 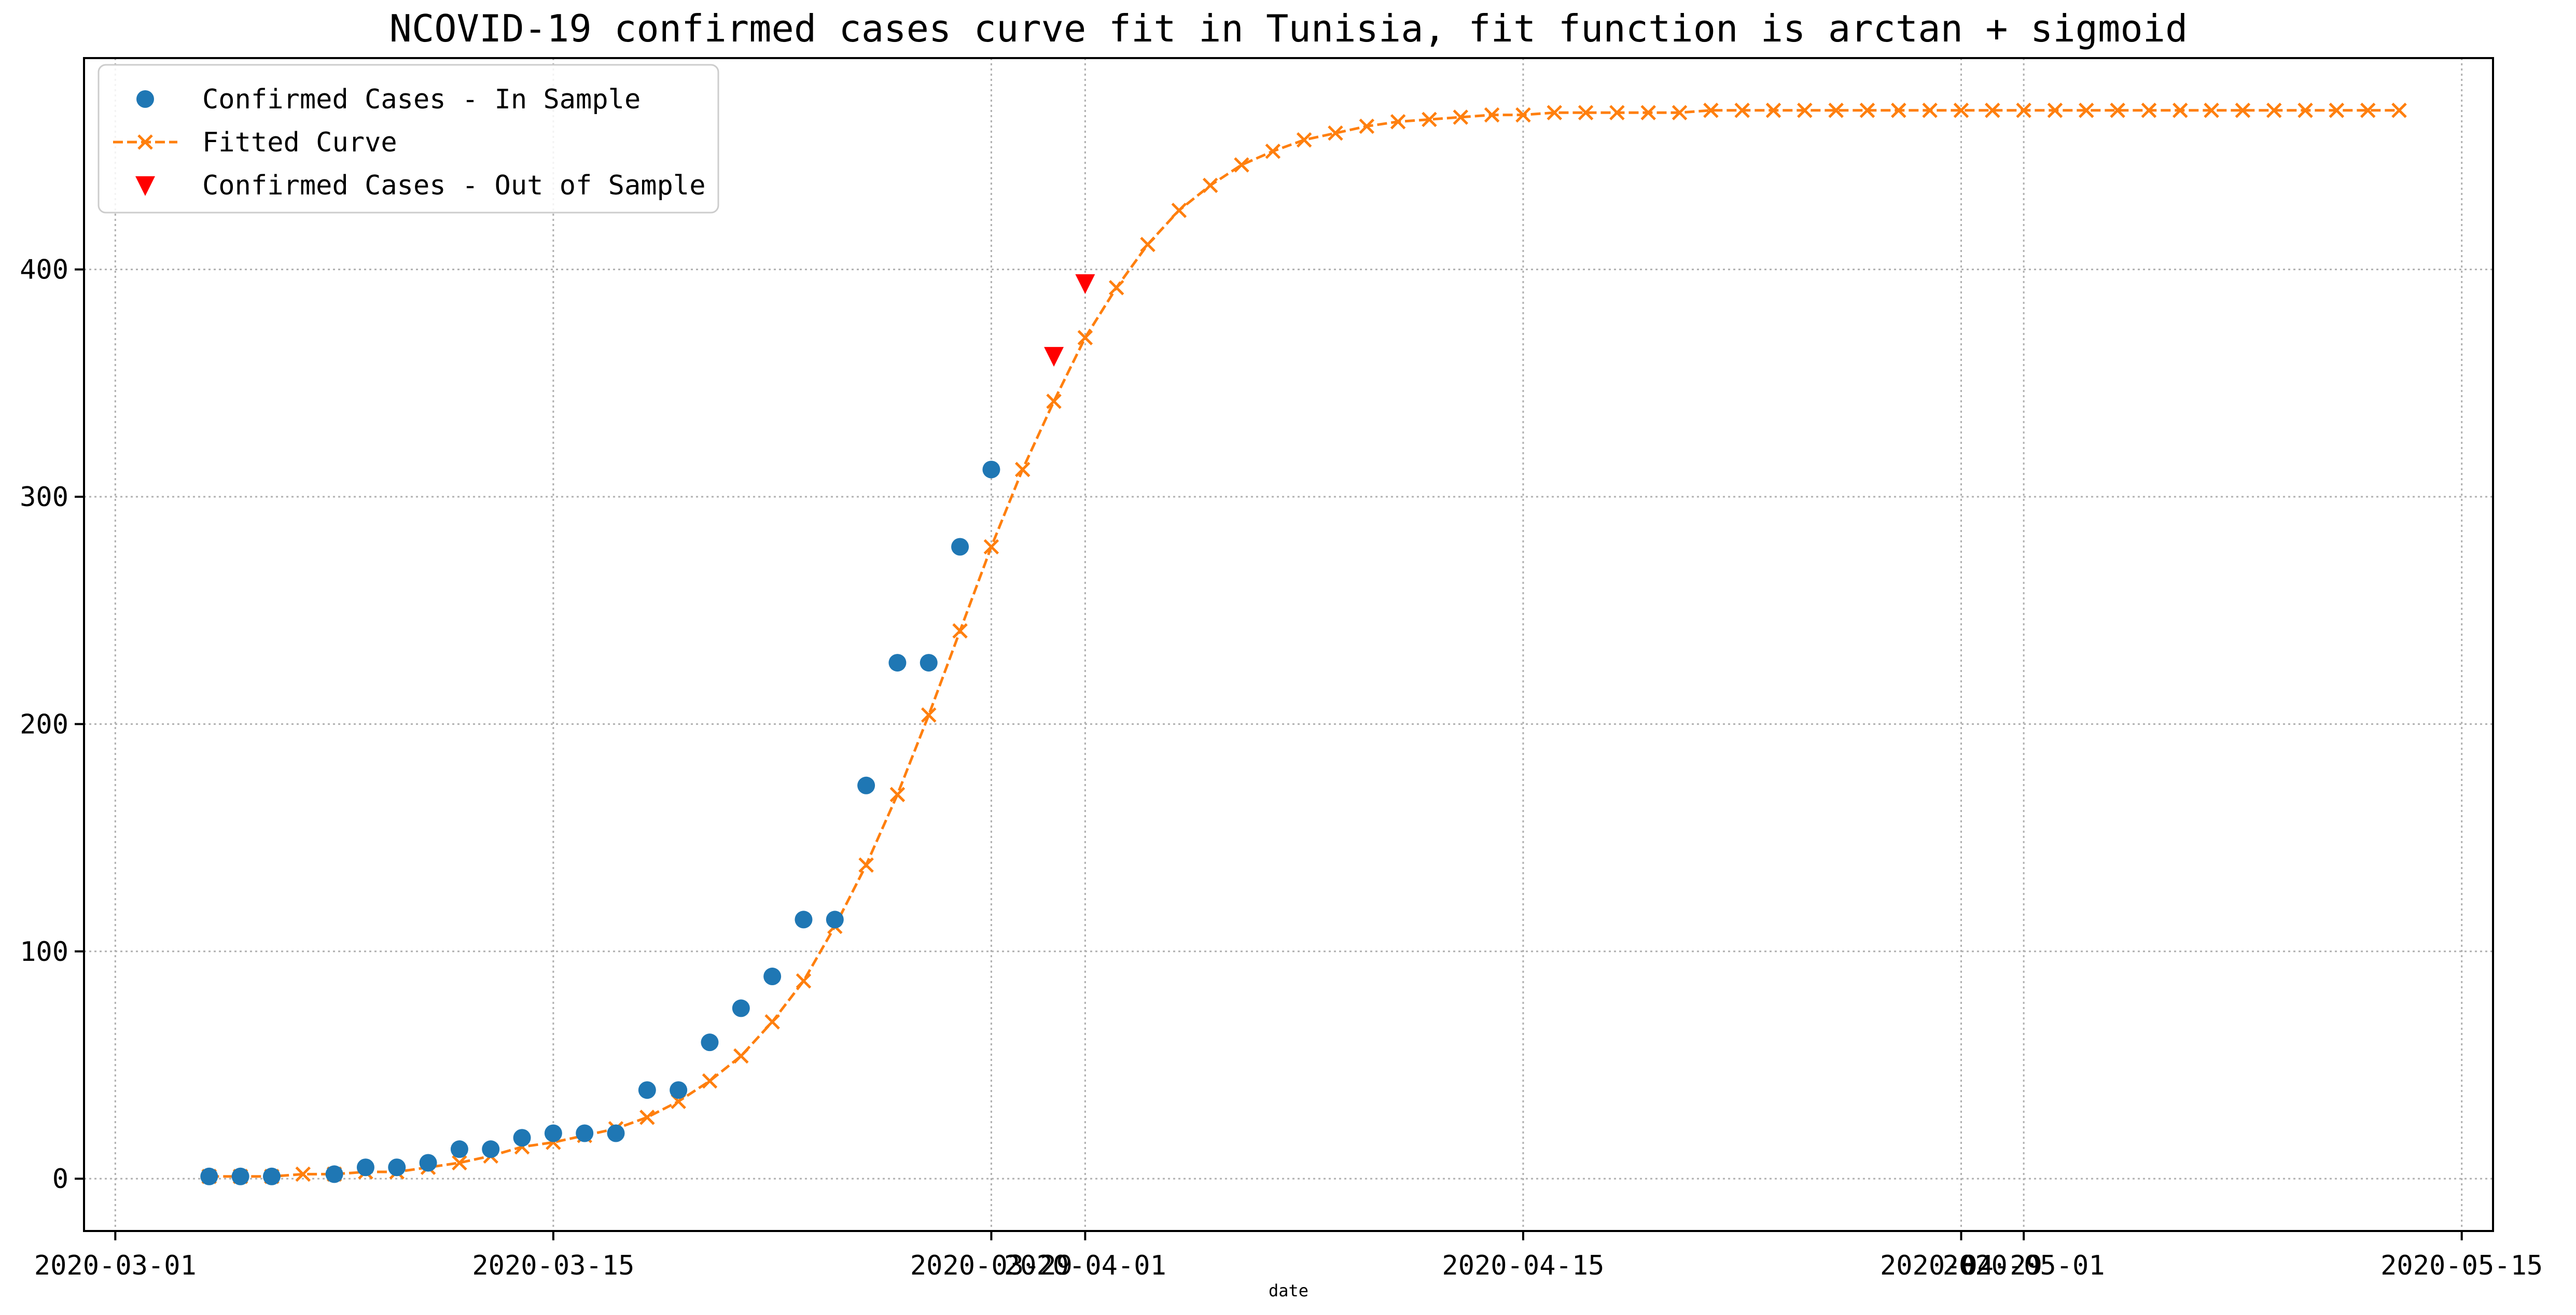 I want to click on x-tick-label: 2020-04-29, so click(x=1961, y=1266).